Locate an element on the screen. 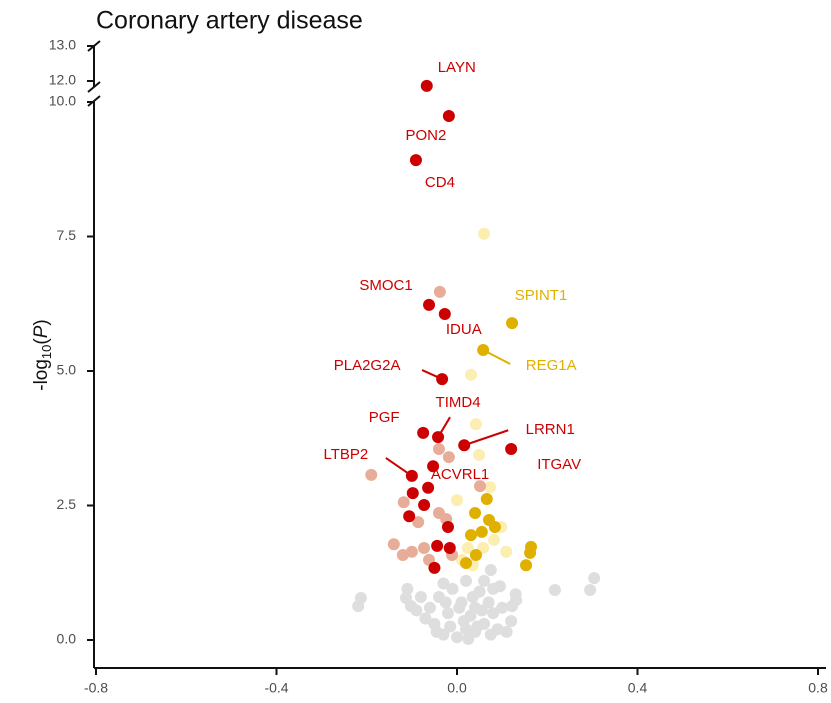 The image size is (831, 703). y-tick-label: 5.0 is located at coordinates (67, 370).